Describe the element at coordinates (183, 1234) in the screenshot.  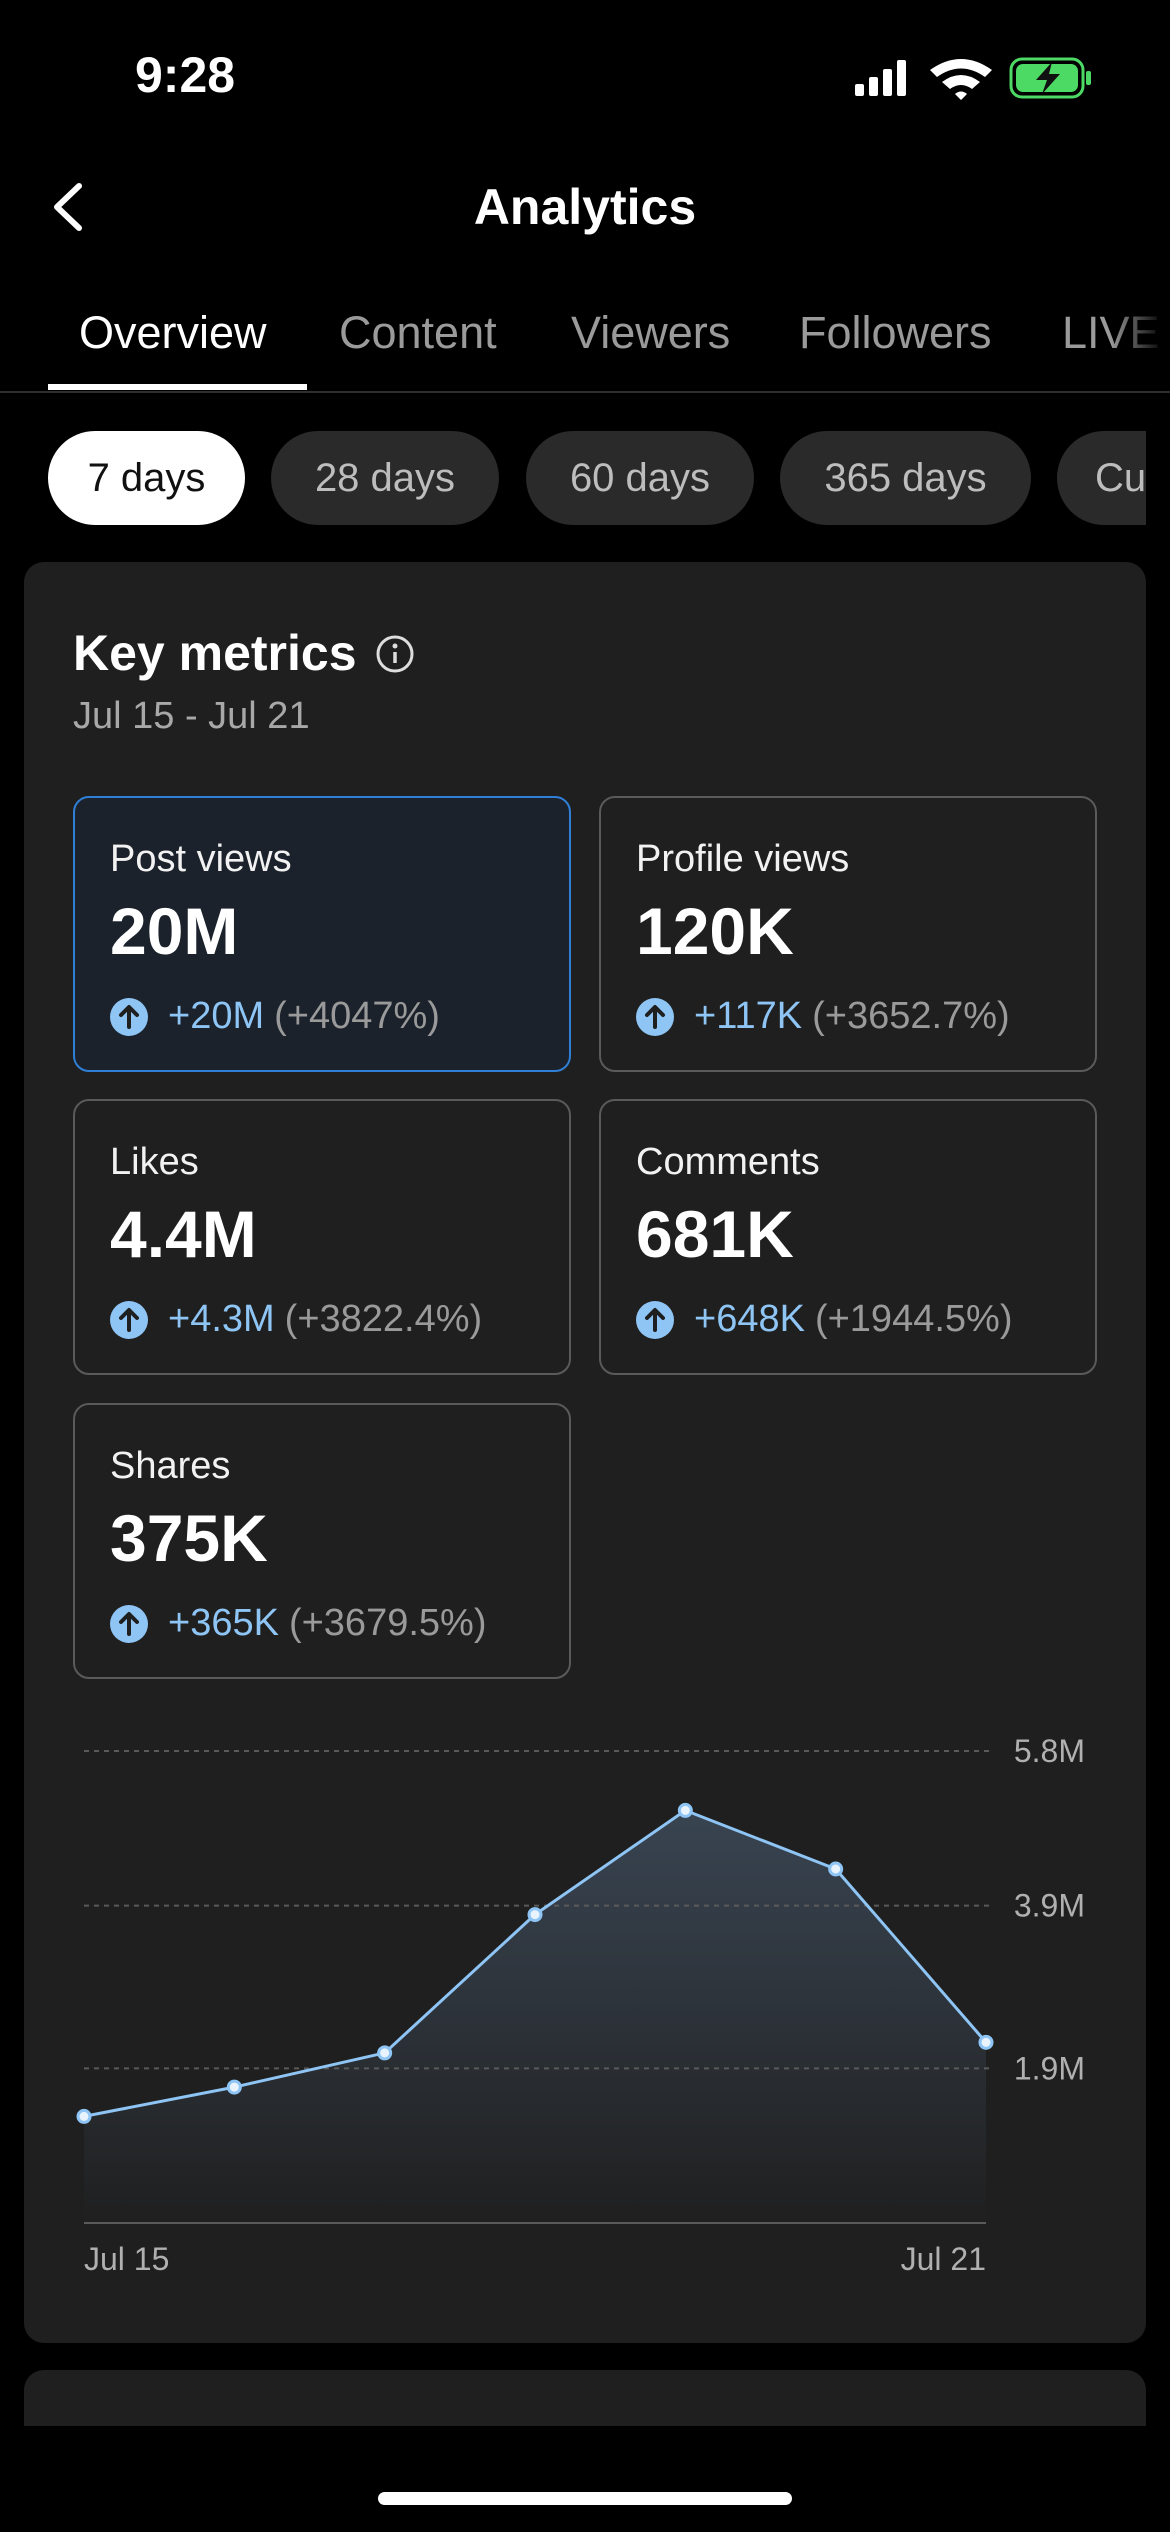
I see `metric-value: 4.4M` at that location.